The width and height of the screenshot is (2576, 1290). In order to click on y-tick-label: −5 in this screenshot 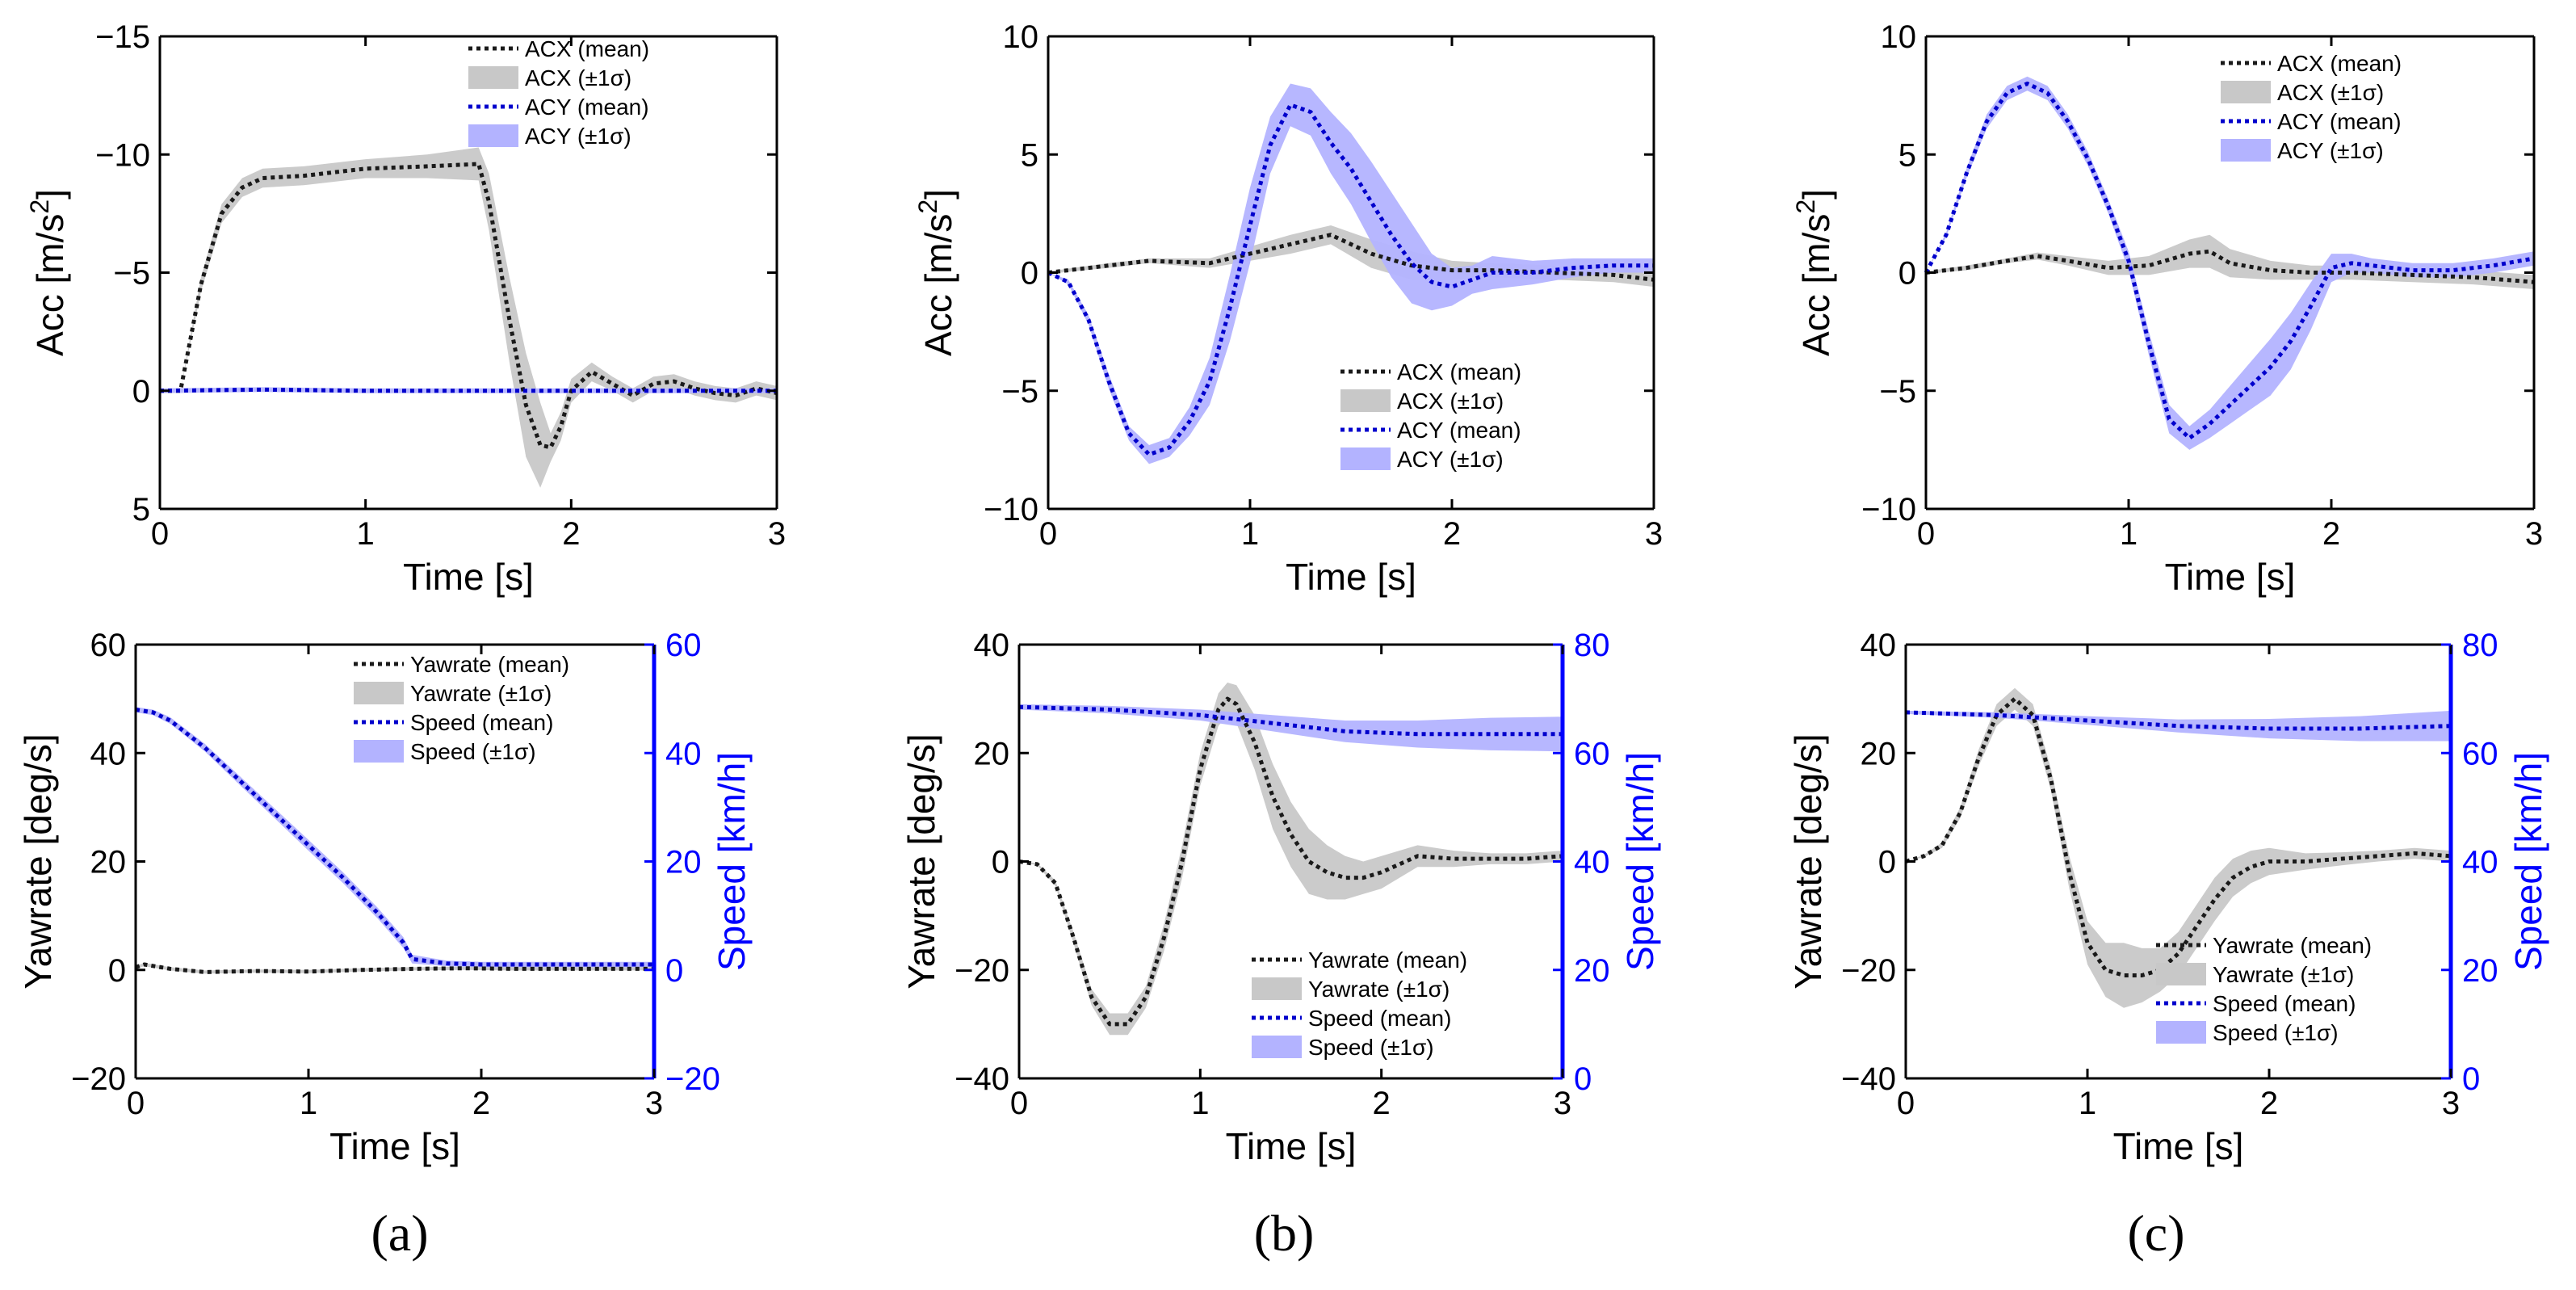, I will do `click(131, 274)`.